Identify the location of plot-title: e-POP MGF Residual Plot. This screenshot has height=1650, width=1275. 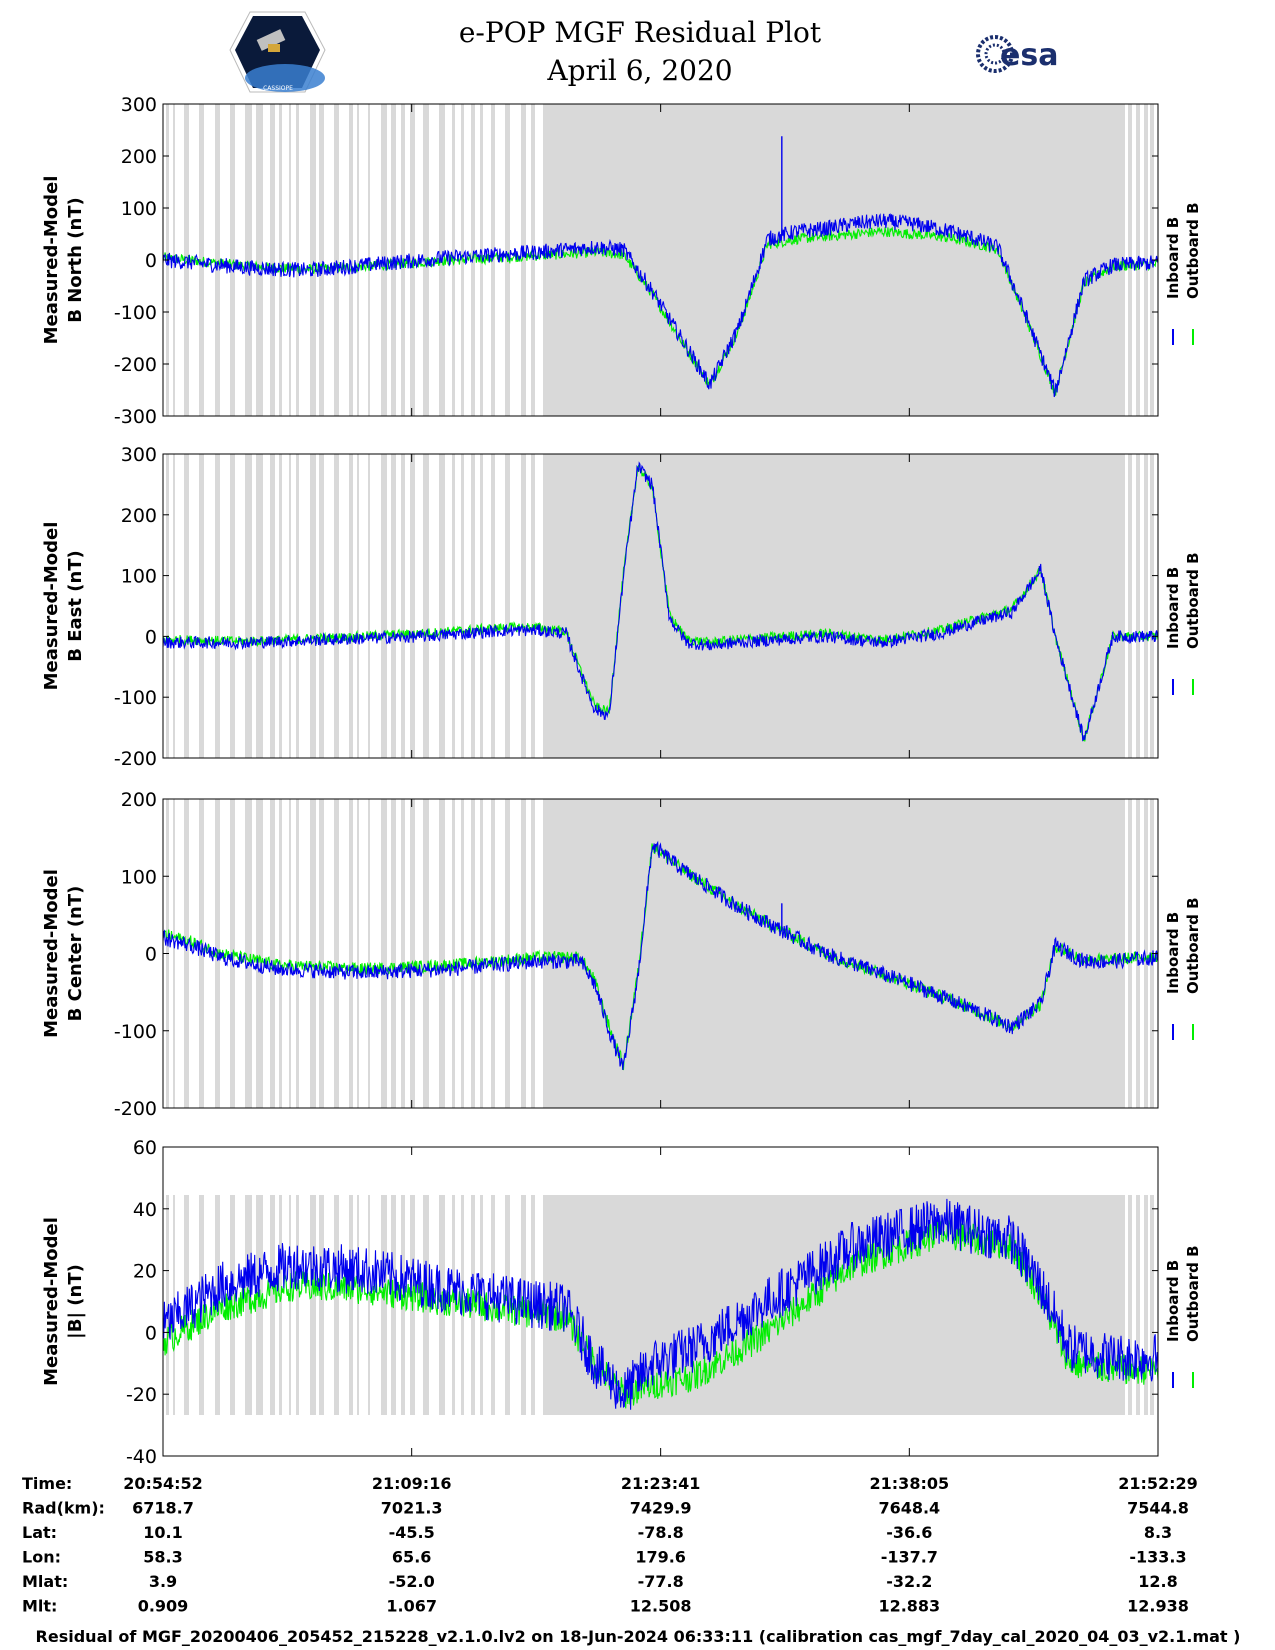
(640, 32).